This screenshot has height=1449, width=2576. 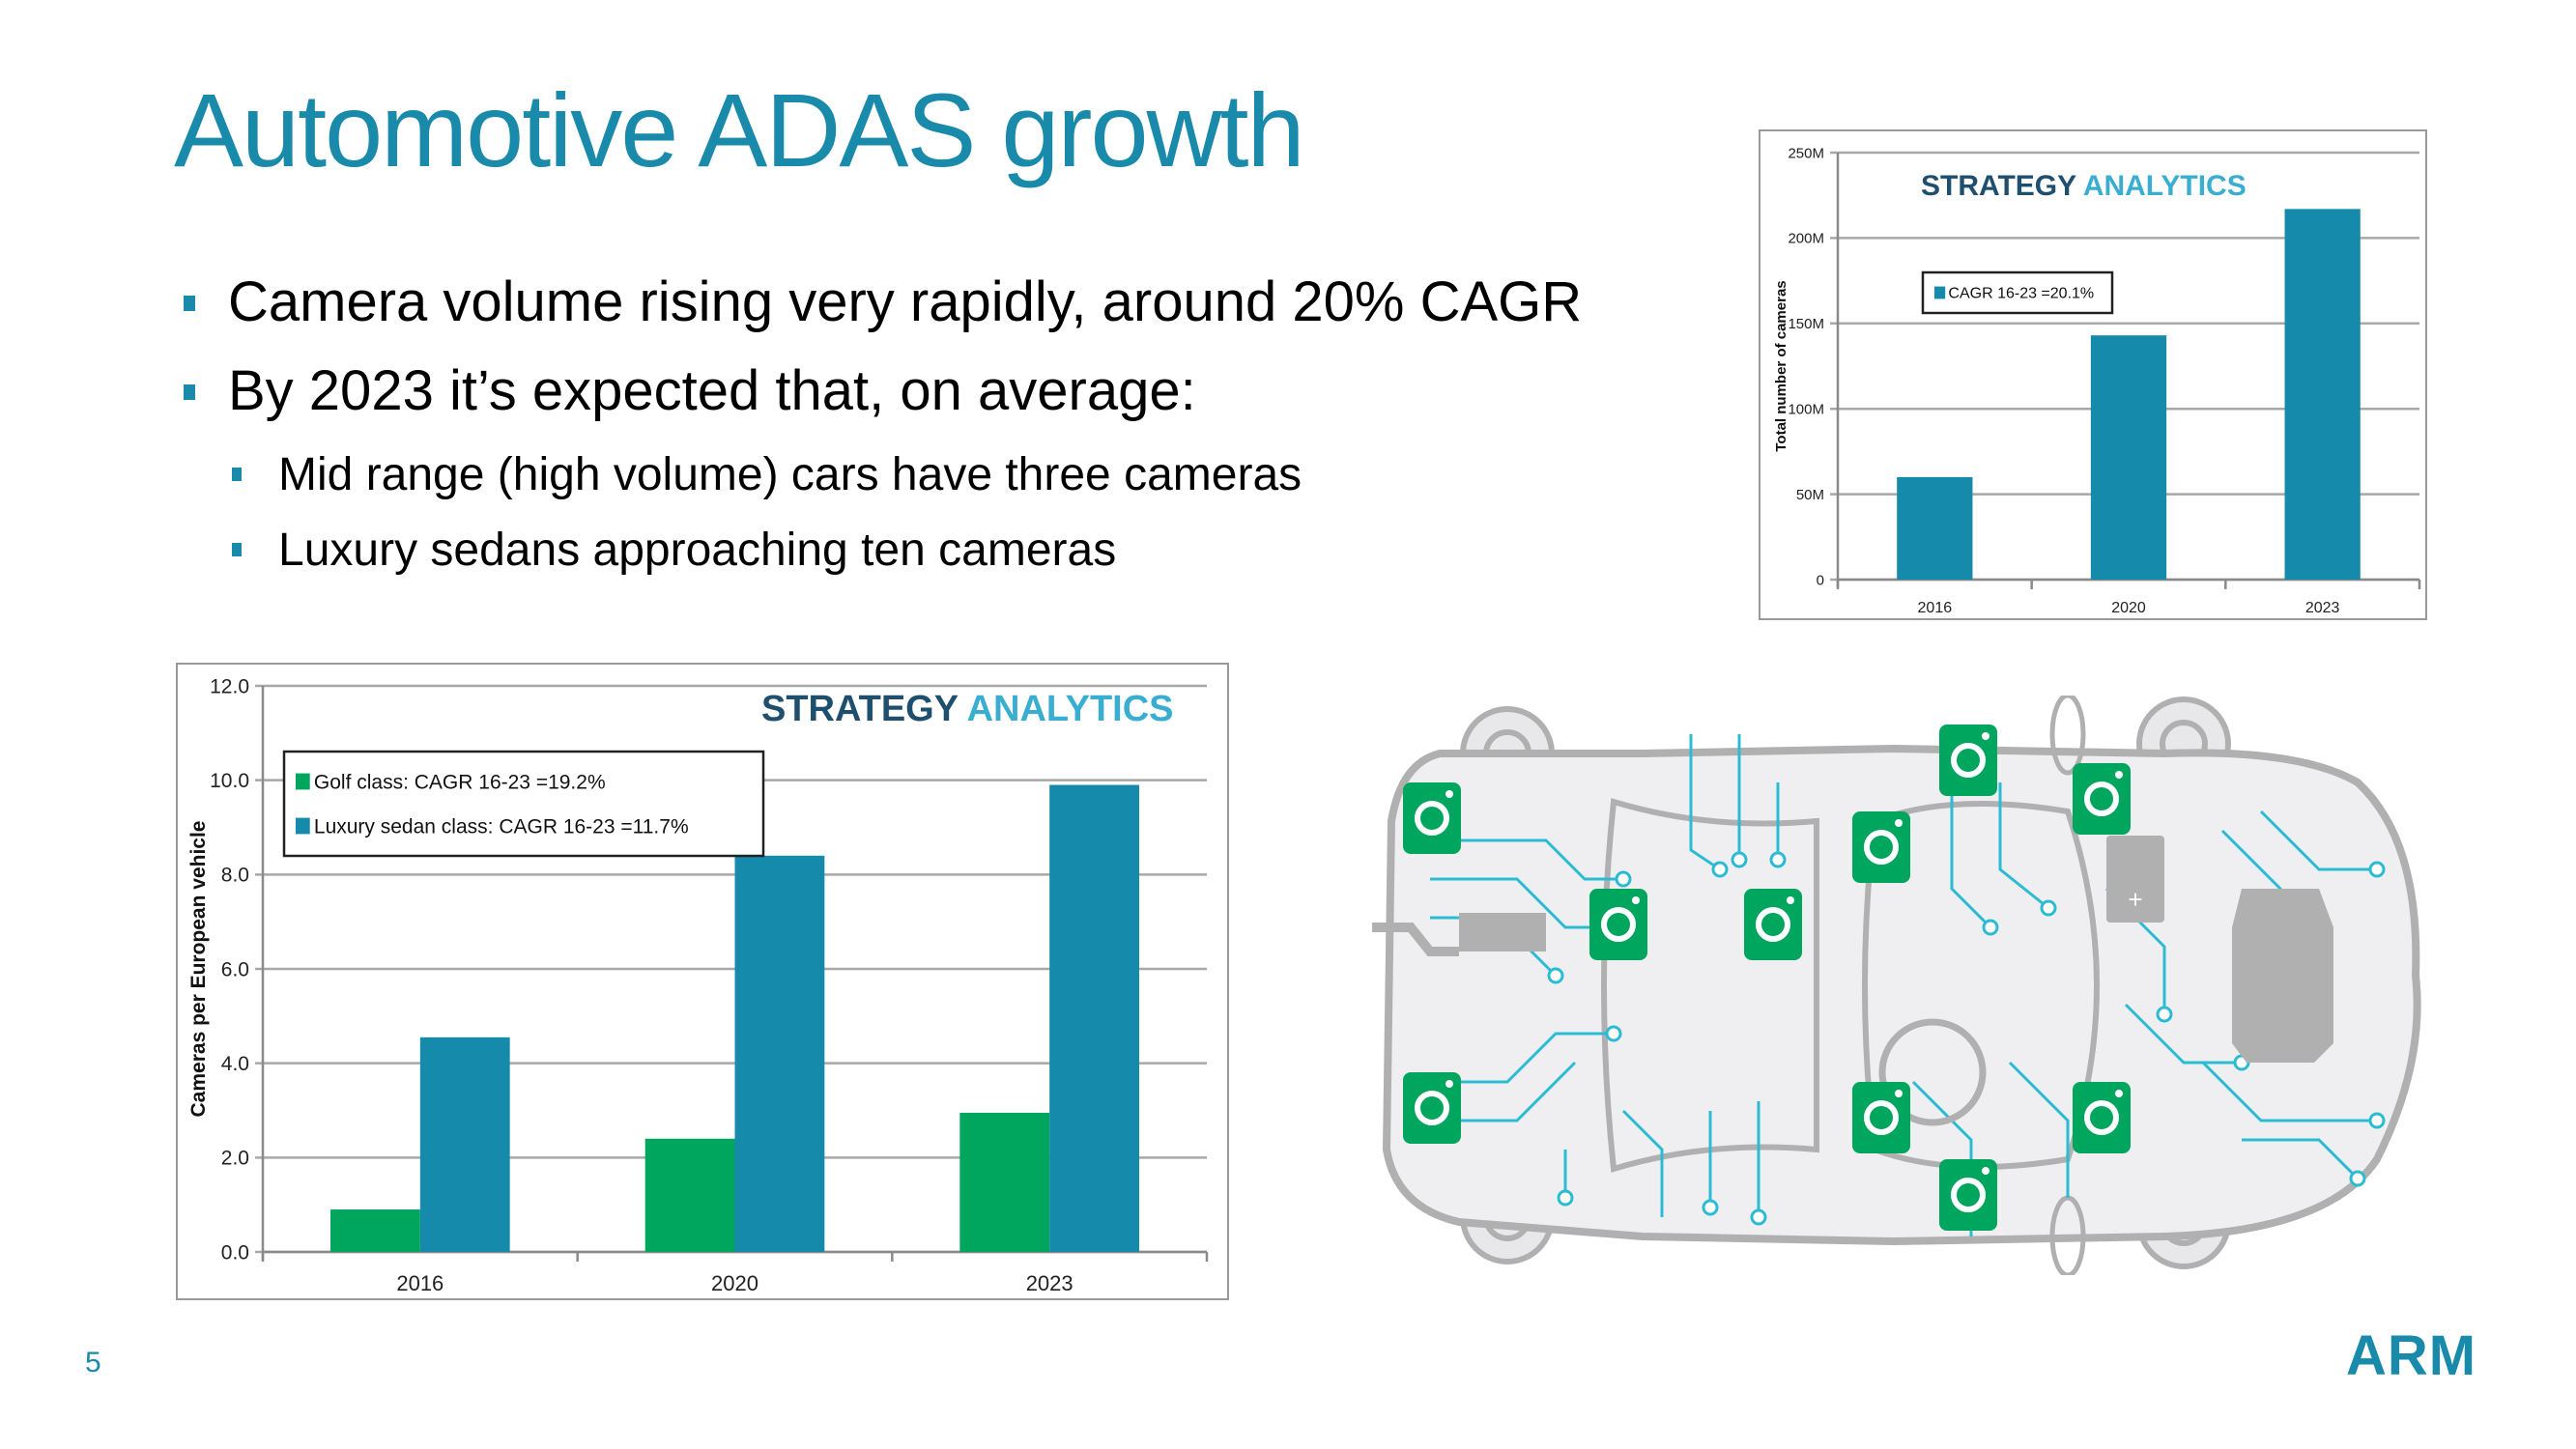 I want to click on y-tick-label: 12.0, so click(x=230, y=686).